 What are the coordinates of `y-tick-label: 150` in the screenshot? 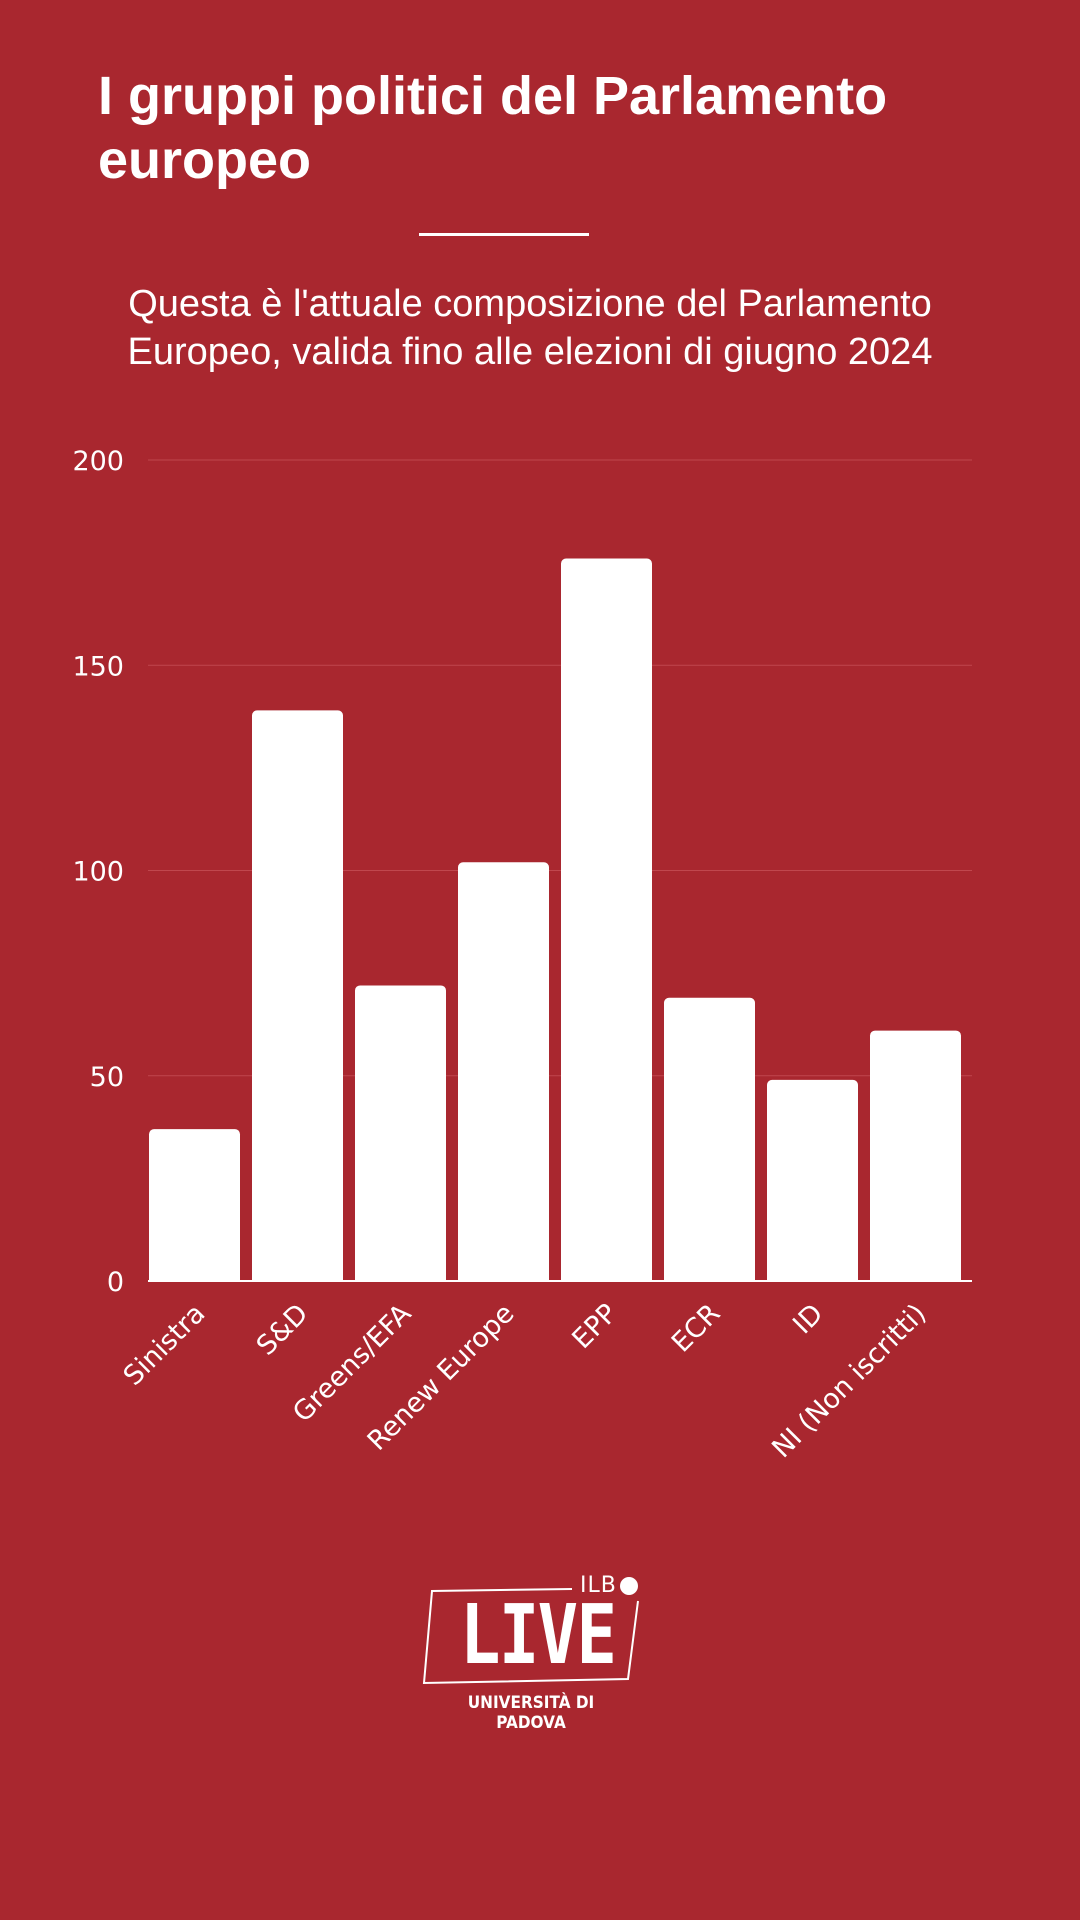 It's located at (98, 666).